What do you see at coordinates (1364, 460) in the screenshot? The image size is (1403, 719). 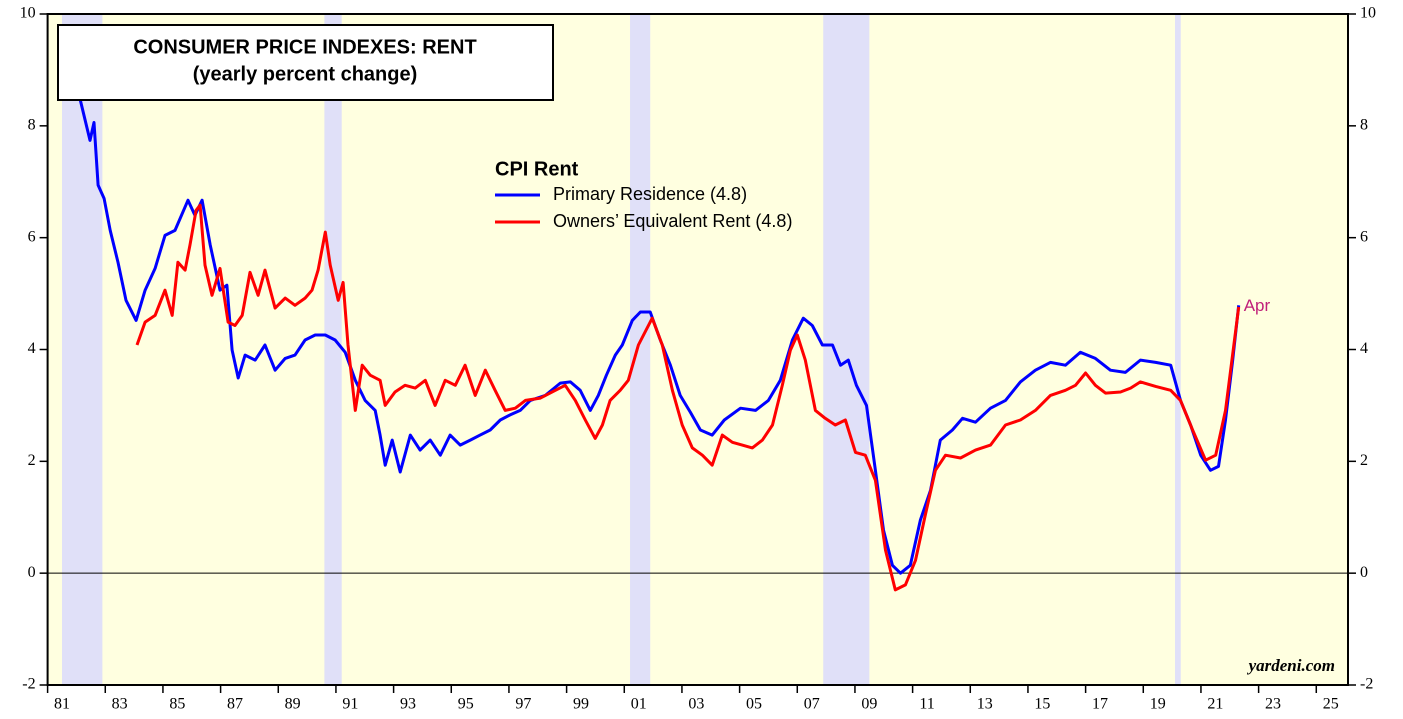 I see `y2-tick-label: 2` at bounding box center [1364, 460].